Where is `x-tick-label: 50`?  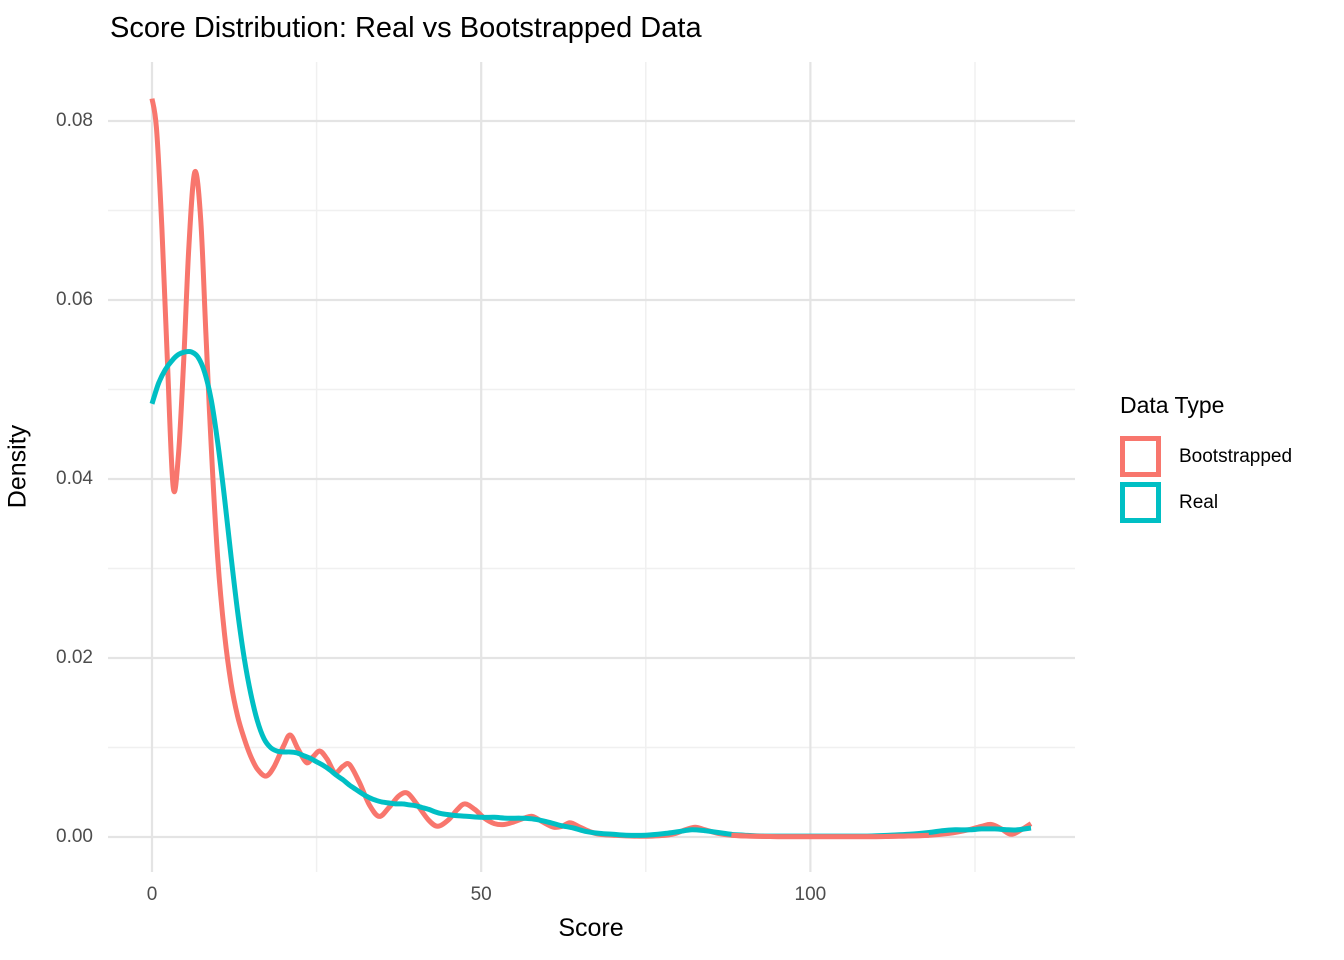
x-tick-label: 50 is located at coordinates (481, 894).